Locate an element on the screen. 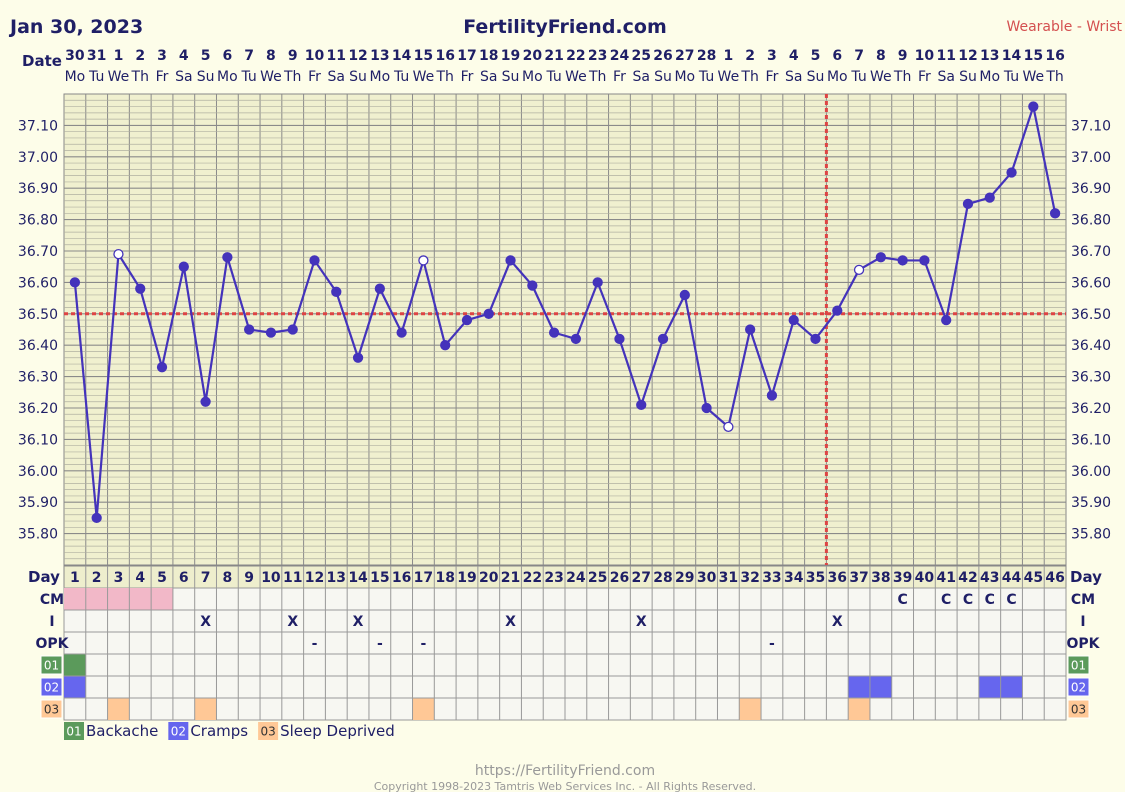 The height and width of the screenshot is (796, 1125). date-number: 1 is located at coordinates (119, 56).